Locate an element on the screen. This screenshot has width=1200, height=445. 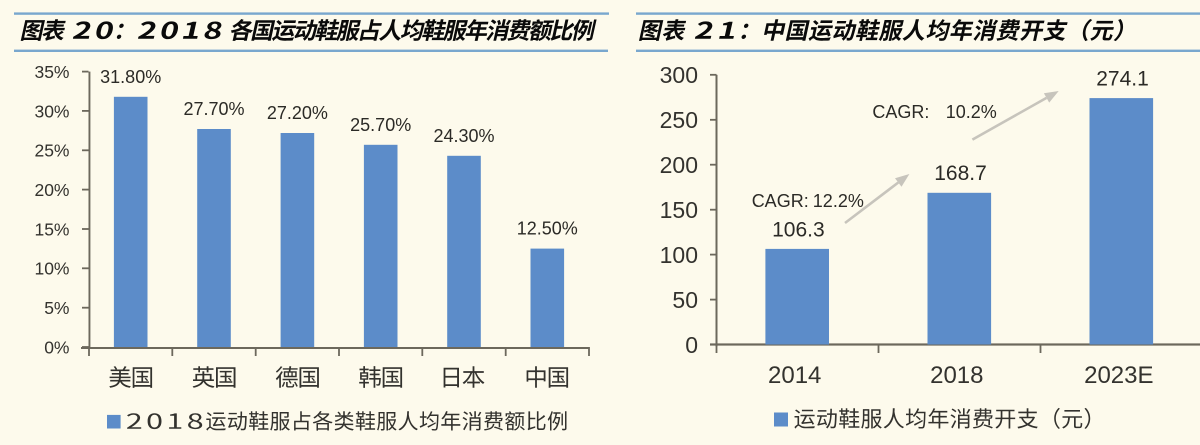
svg-text: 20% is located at coordinates (51, 190).